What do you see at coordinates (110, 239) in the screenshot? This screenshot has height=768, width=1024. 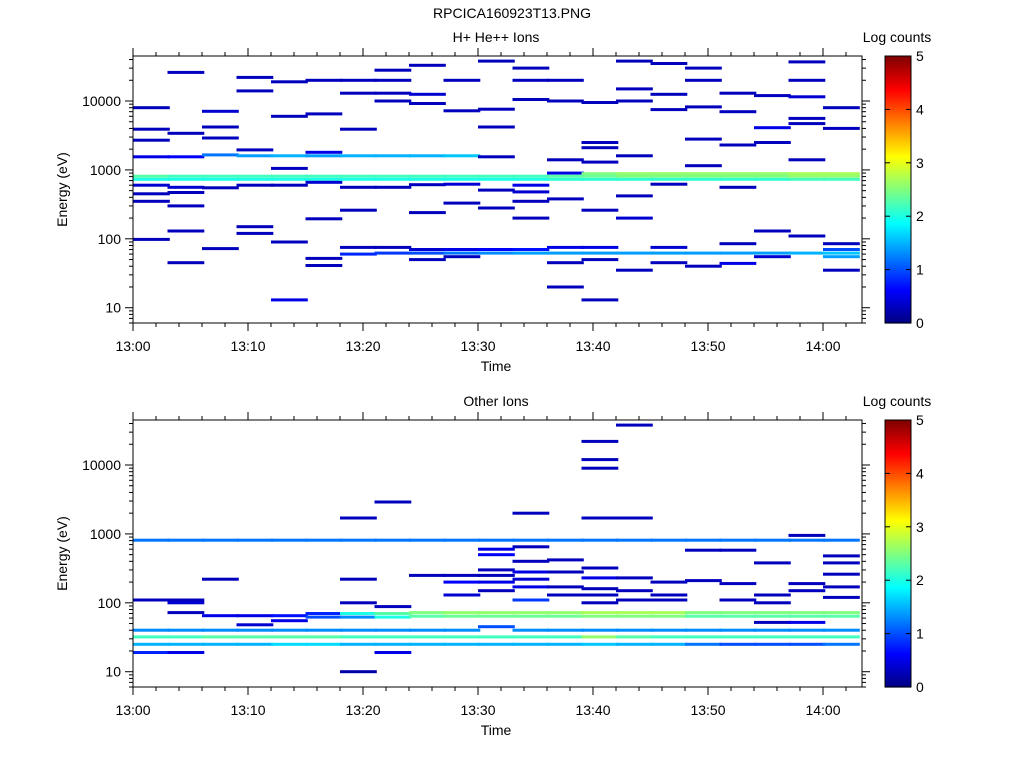 I see `y-tick-label: 100` at bounding box center [110, 239].